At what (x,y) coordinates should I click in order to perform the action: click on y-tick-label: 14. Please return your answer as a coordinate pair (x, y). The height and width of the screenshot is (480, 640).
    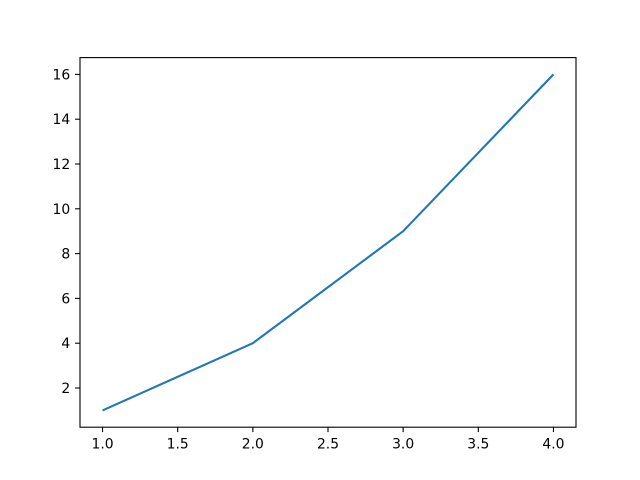
    Looking at the image, I should click on (62, 120).